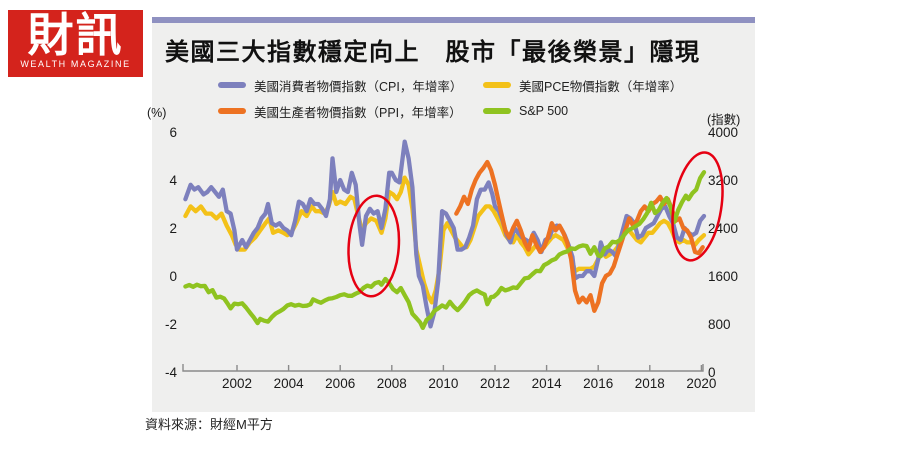  I want to click on x-tick-label: 2008, so click(392, 383).